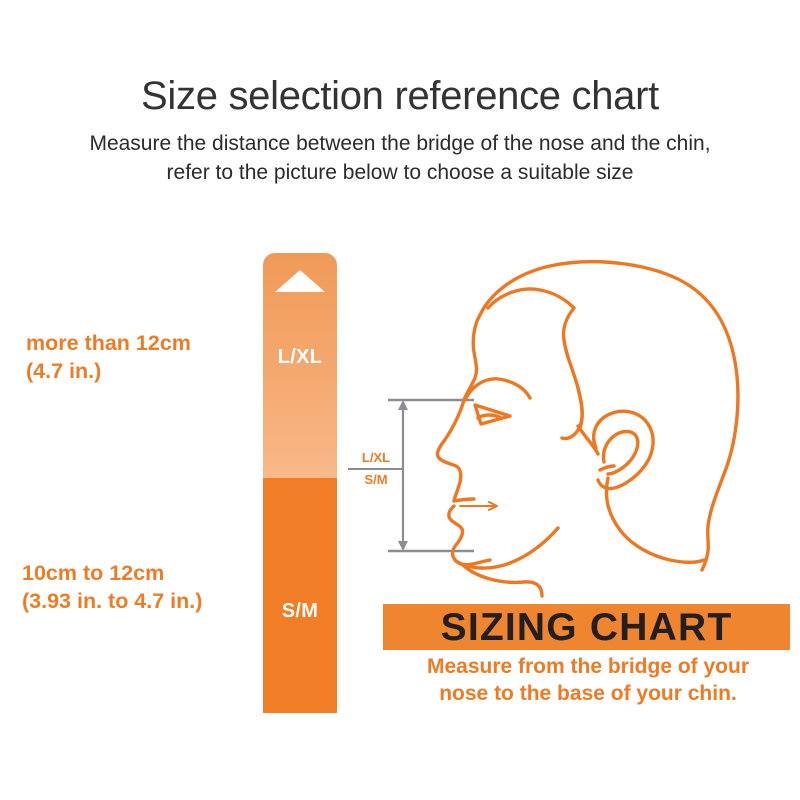 This screenshot has width=800, height=800. I want to click on sizing-chart-subtext-line-1: Measure from the bridge of your, so click(588, 666).